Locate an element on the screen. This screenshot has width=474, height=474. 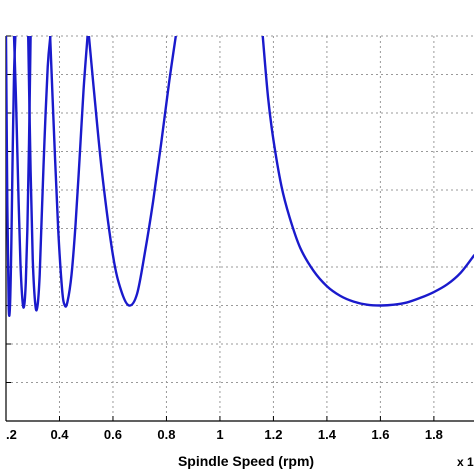
x-exponent-label: x 1 is located at coordinates (465, 462).